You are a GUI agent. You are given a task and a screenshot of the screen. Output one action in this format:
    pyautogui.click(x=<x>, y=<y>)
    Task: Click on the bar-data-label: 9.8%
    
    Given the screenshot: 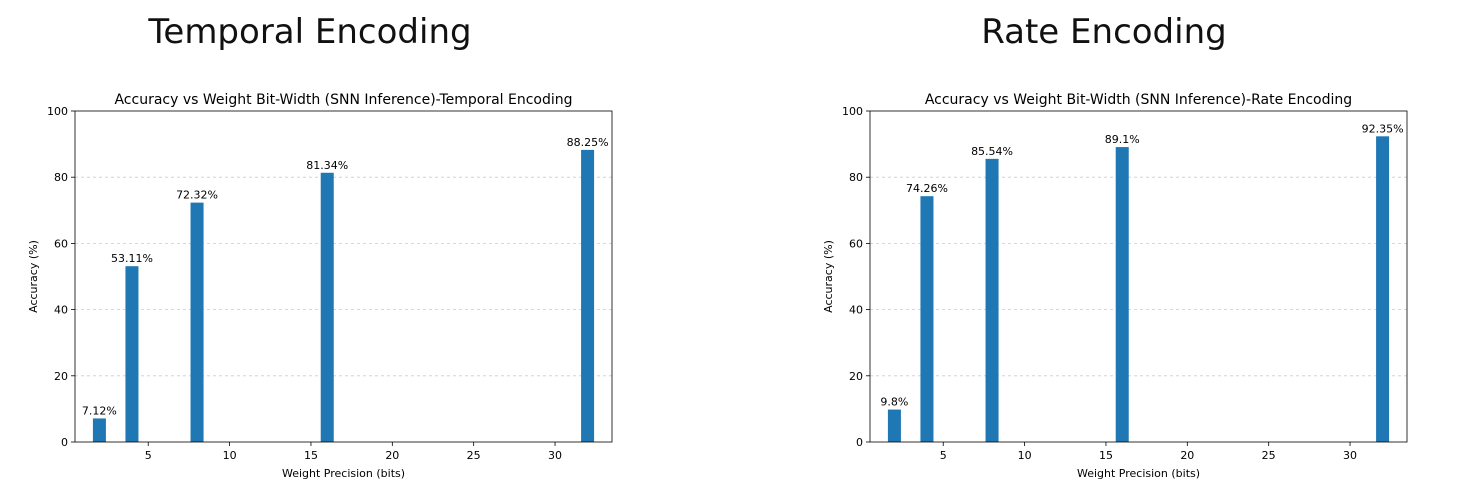 What is the action you would take?
    pyautogui.click(x=894, y=402)
    